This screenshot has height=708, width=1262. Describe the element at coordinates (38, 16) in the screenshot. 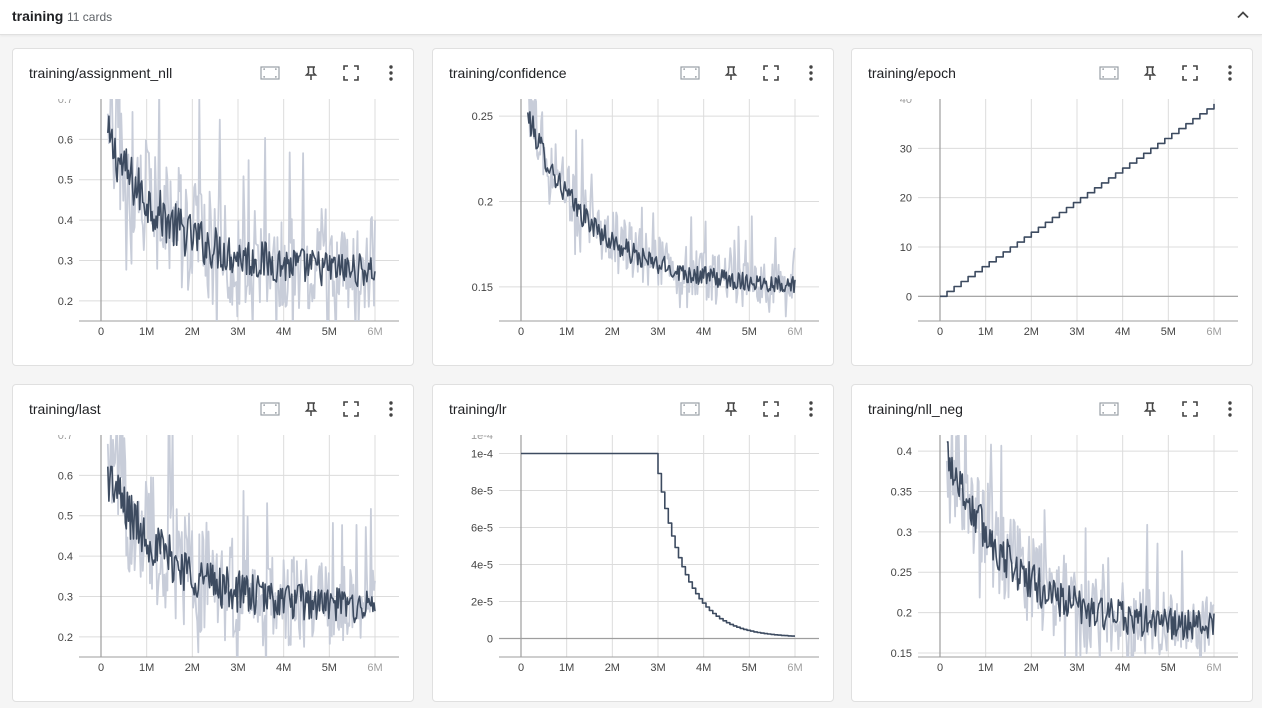

I see `group-title: training` at that location.